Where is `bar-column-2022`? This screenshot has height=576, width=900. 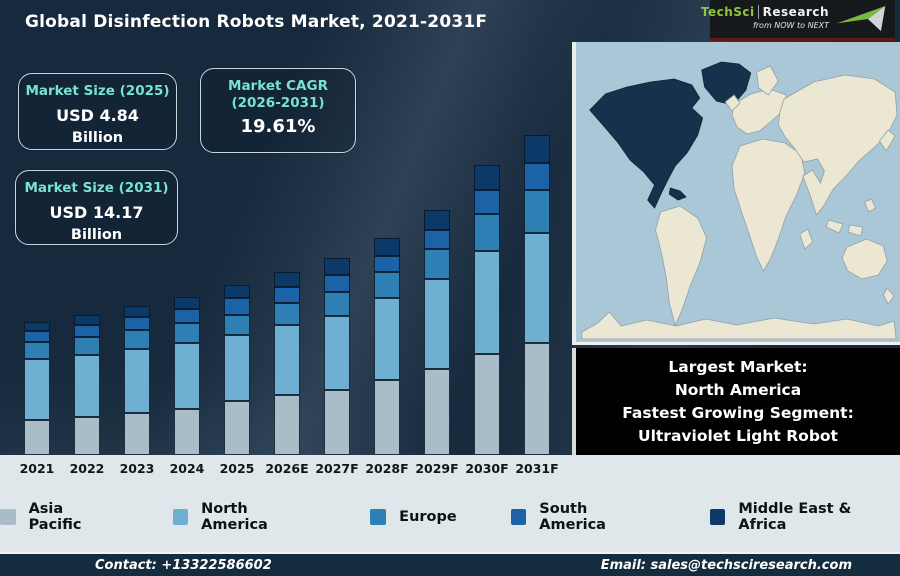
bar-column-2022 is located at coordinates (87, 248).